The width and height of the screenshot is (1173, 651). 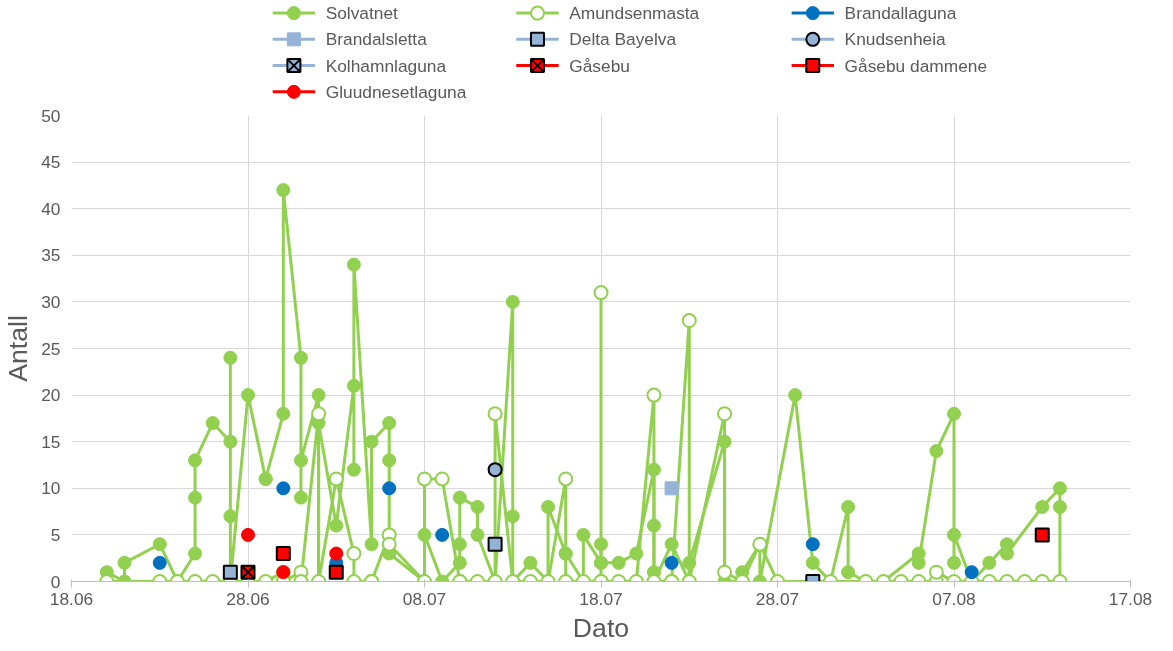 I want to click on y-tick-label: 45, so click(x=51, y=162).